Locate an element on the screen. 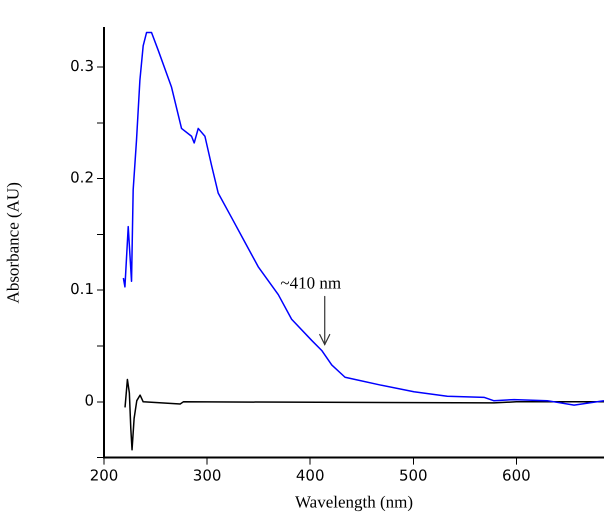  y-tick-label: 0.1 is located at coordinates (82, 289).